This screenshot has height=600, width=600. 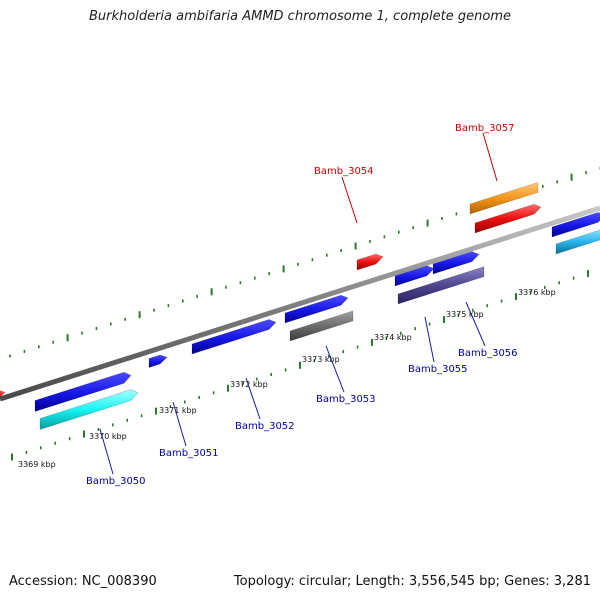 What do you see at coordinates (108, 436) in the screenshot?
I see `kbp-label: 3370 kbp` at bounding box center [108, 436].